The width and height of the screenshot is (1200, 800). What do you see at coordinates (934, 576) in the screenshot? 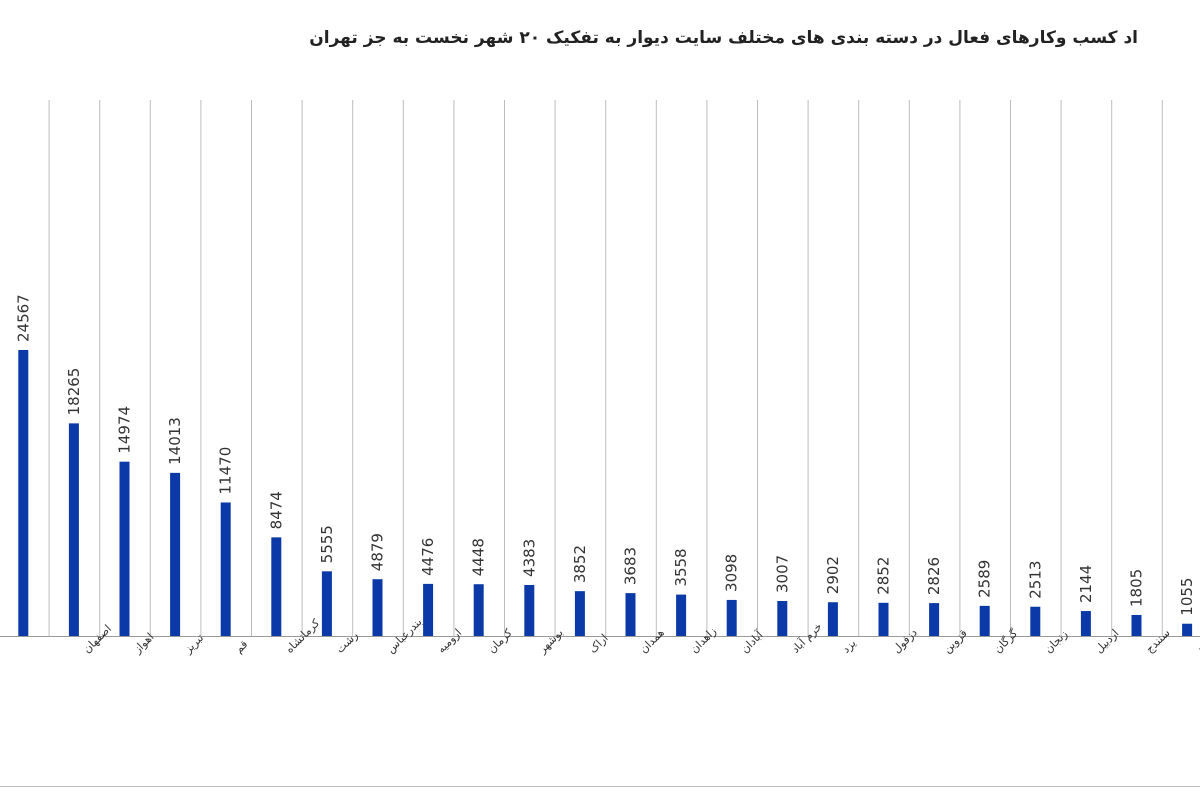
I see `data-label: 2826` at bounding box center [934, 576].